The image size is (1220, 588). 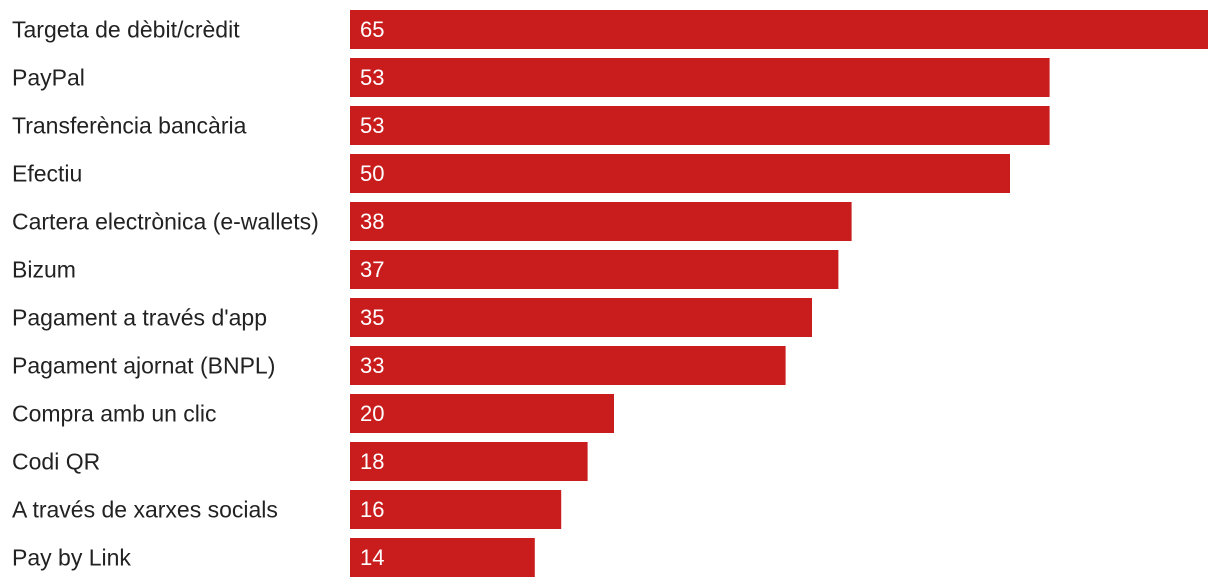 I want to click on value-label: 38, so click(x=372, y=221).